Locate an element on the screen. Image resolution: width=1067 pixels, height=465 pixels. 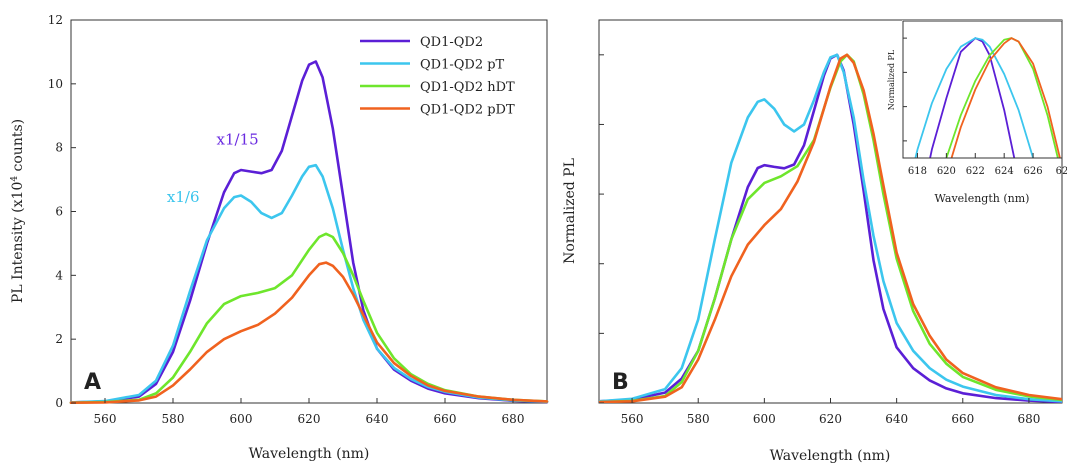
panel-a-y-axis-title-superscript: 4 is located at coordinates (15, 179).